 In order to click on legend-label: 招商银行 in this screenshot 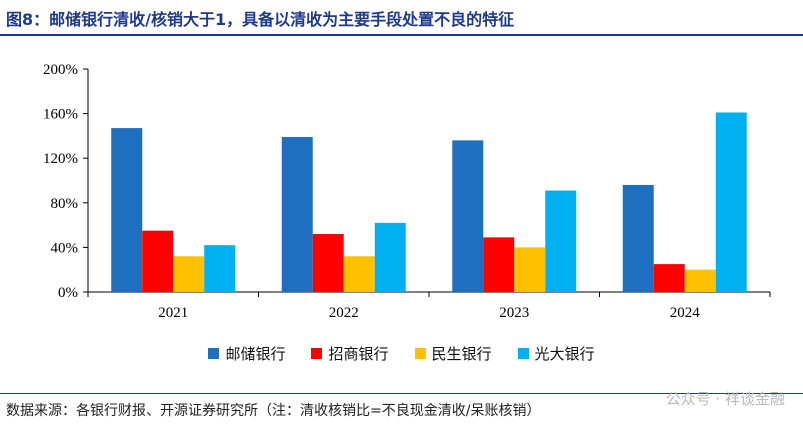, I will do `click(358, 354)`.